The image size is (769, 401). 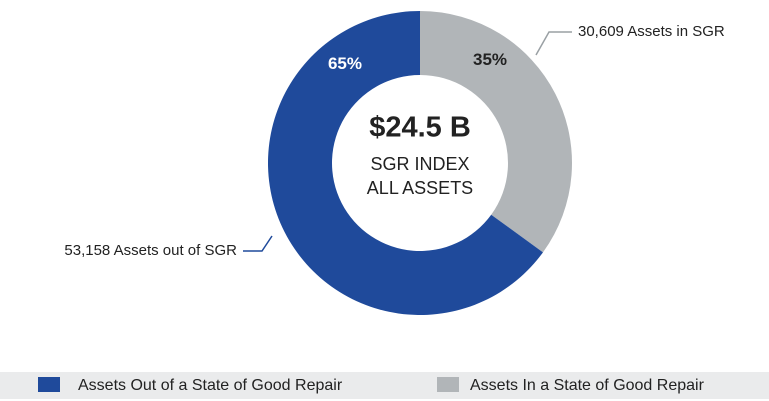 What do you see at coordinates (210, 385) in the screenshot?
I see `legend-label: Assets Out of a State of Good Repair` at bounding box center [210, 385].